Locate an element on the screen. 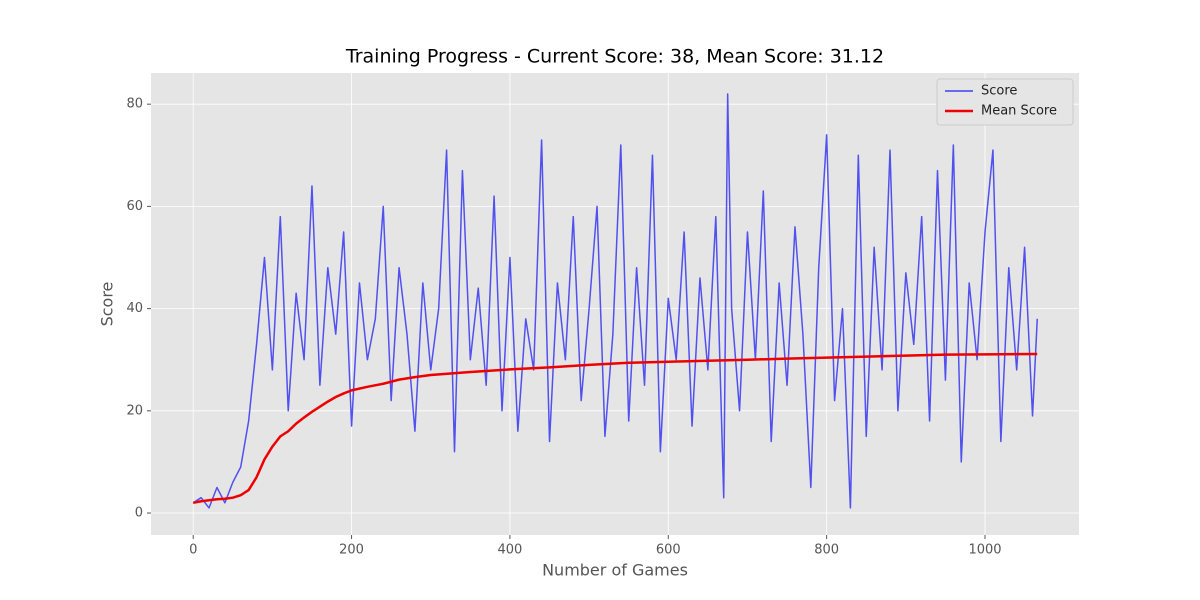 The image size is (1200, 600). x-tick-label: 600 is located at coordinates (668, 550).